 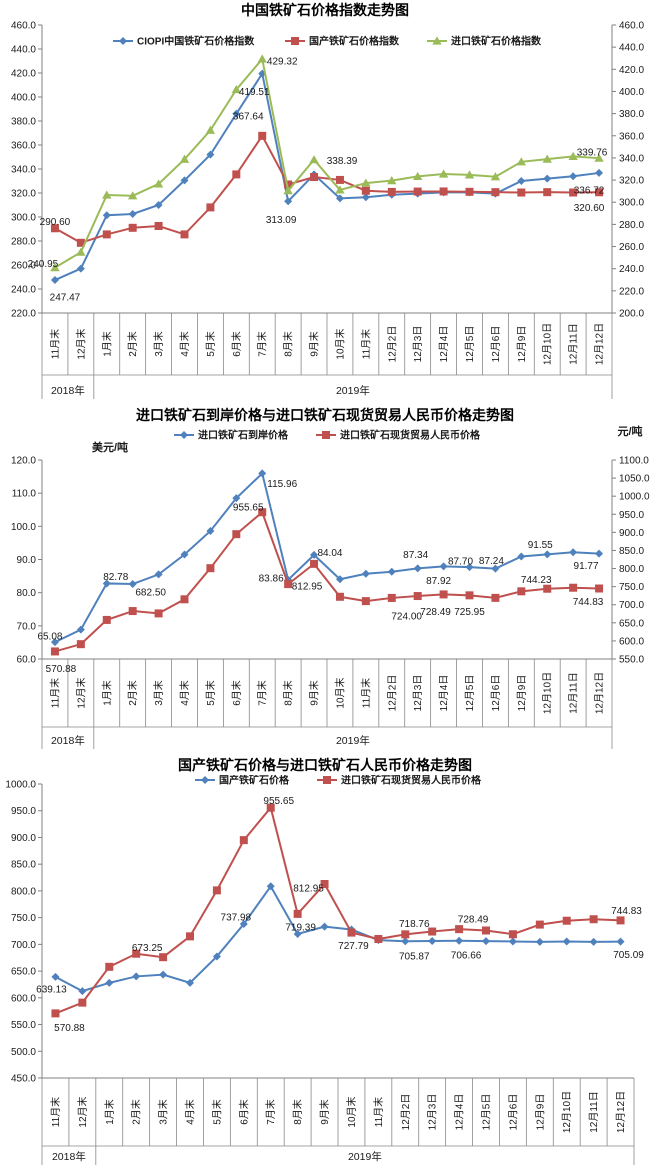 What do you see at coordinates (27, 660) in the screenshot?
I see `left-axis-tick-label: 60.0` at bounding box center [27, 660].